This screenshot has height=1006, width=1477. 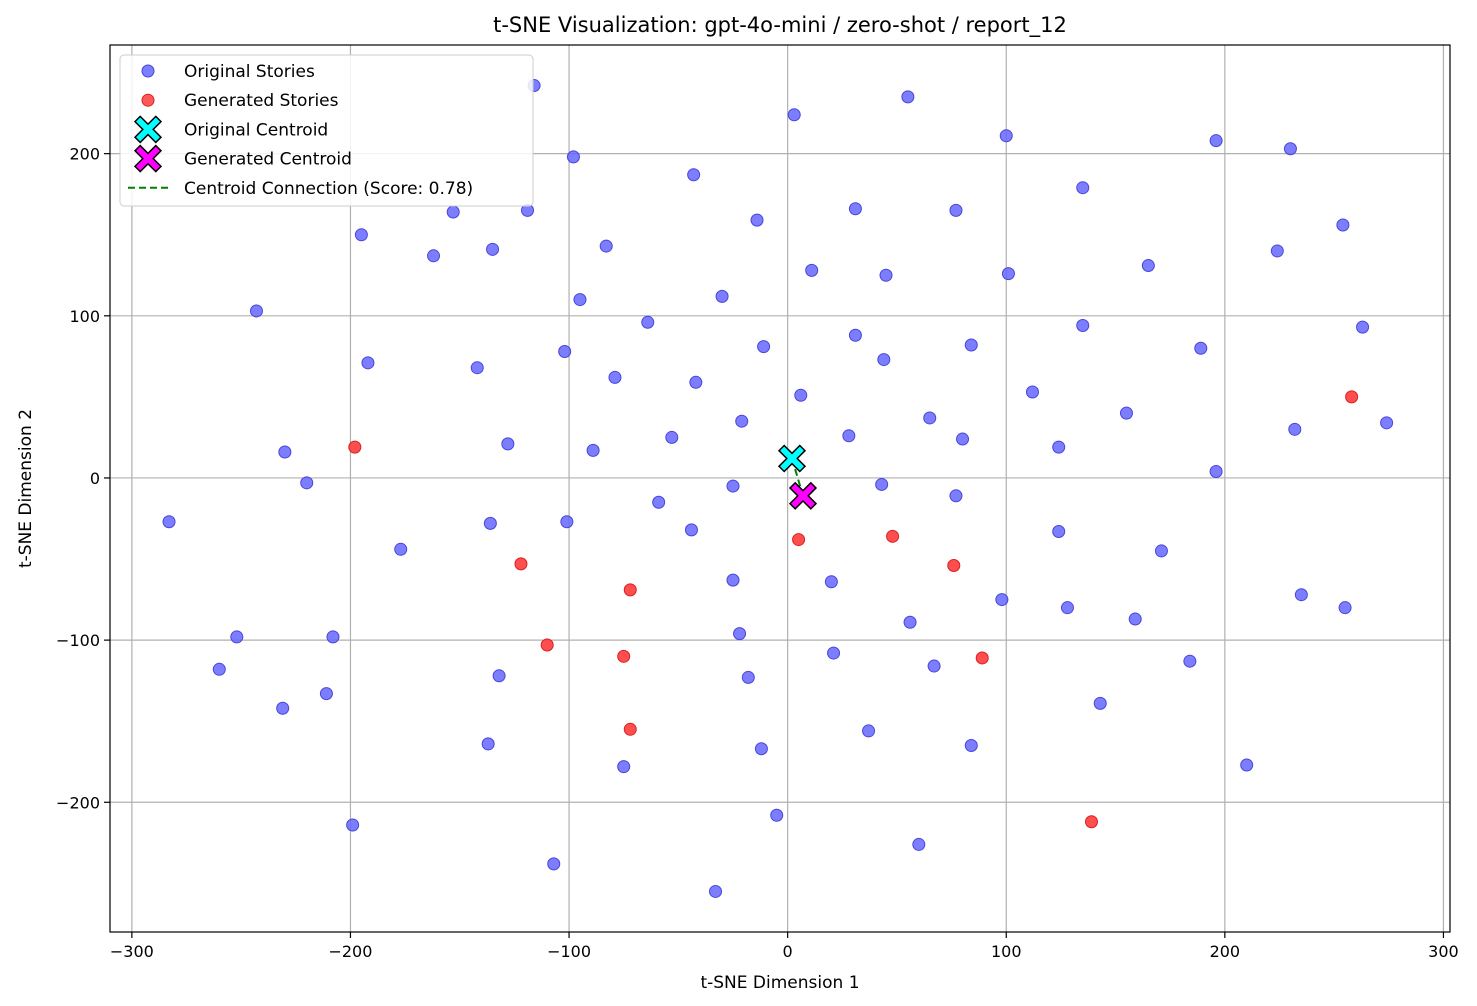 What do you see at coordinates (1443, 951) in the screenshot?
I see `x-tick-label: 300` at bounding box center [1443, 951].